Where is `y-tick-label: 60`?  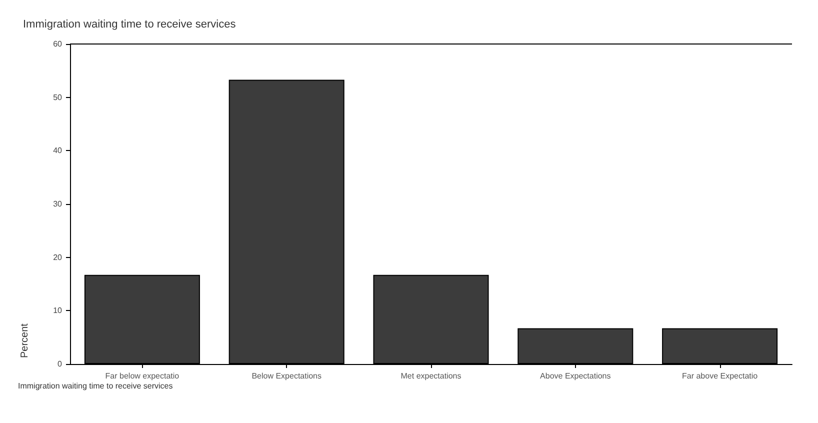
y-tick-label: 60 is located at coordinates (58, 44).